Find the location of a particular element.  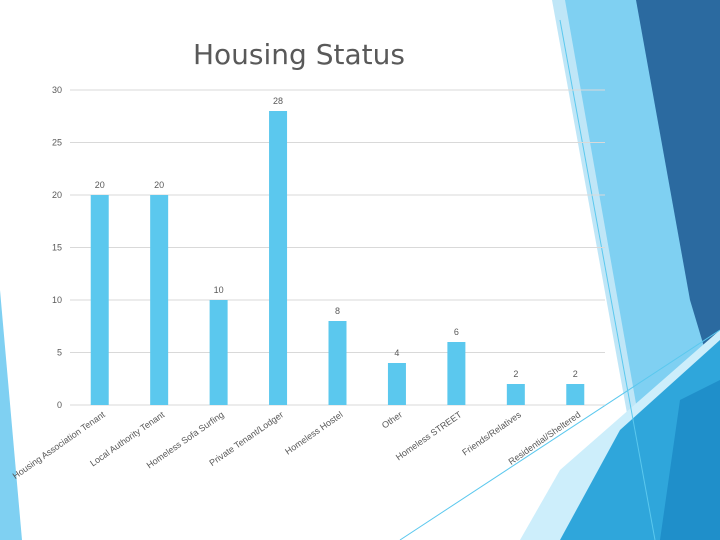

y-tick-label: 10 is located at coordinates (57, 300).